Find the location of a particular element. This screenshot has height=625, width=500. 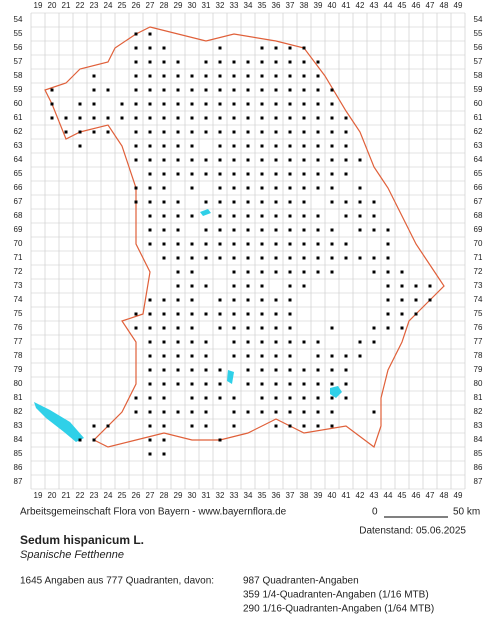

row-label: 85 is located at coordinates (18, 453).